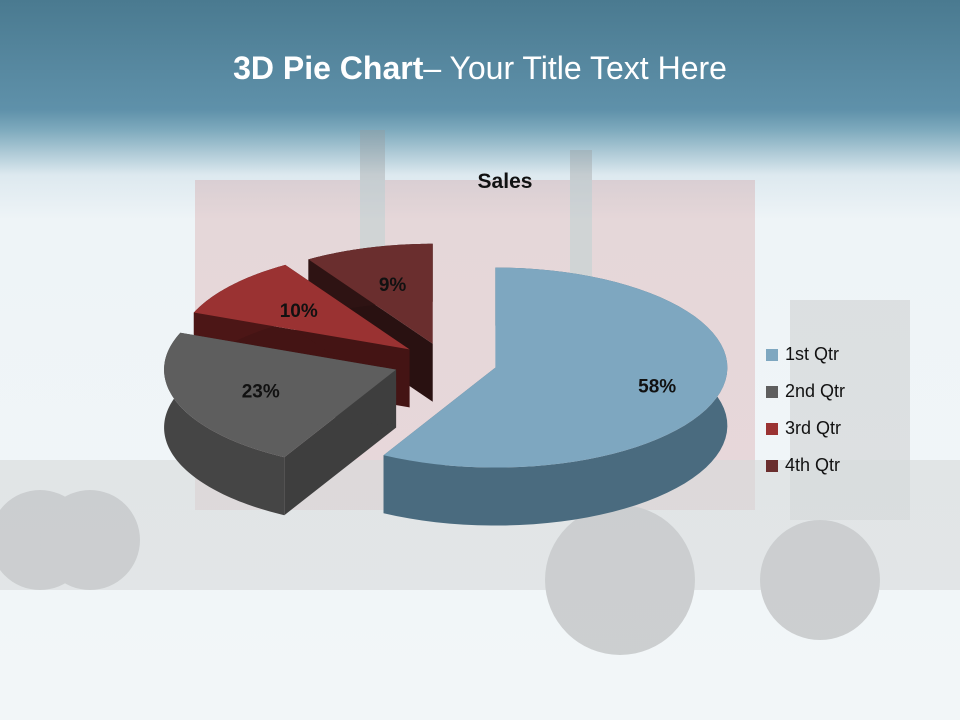 Image resolution: width=960 pixels, height=720 pixels. What do you see at coordinates (815, 391) in the screenshot?
I see `legend-label: 2nd Qtr` at bounding box center [815, 391].